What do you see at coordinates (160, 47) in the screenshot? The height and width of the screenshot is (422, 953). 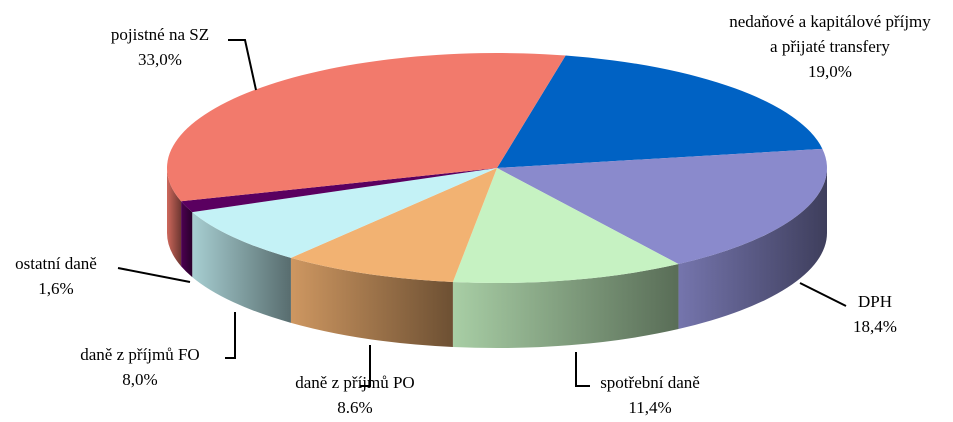 I see `slice-label: pojistné na SZ 33,0%` at bounding box center [160, 47].